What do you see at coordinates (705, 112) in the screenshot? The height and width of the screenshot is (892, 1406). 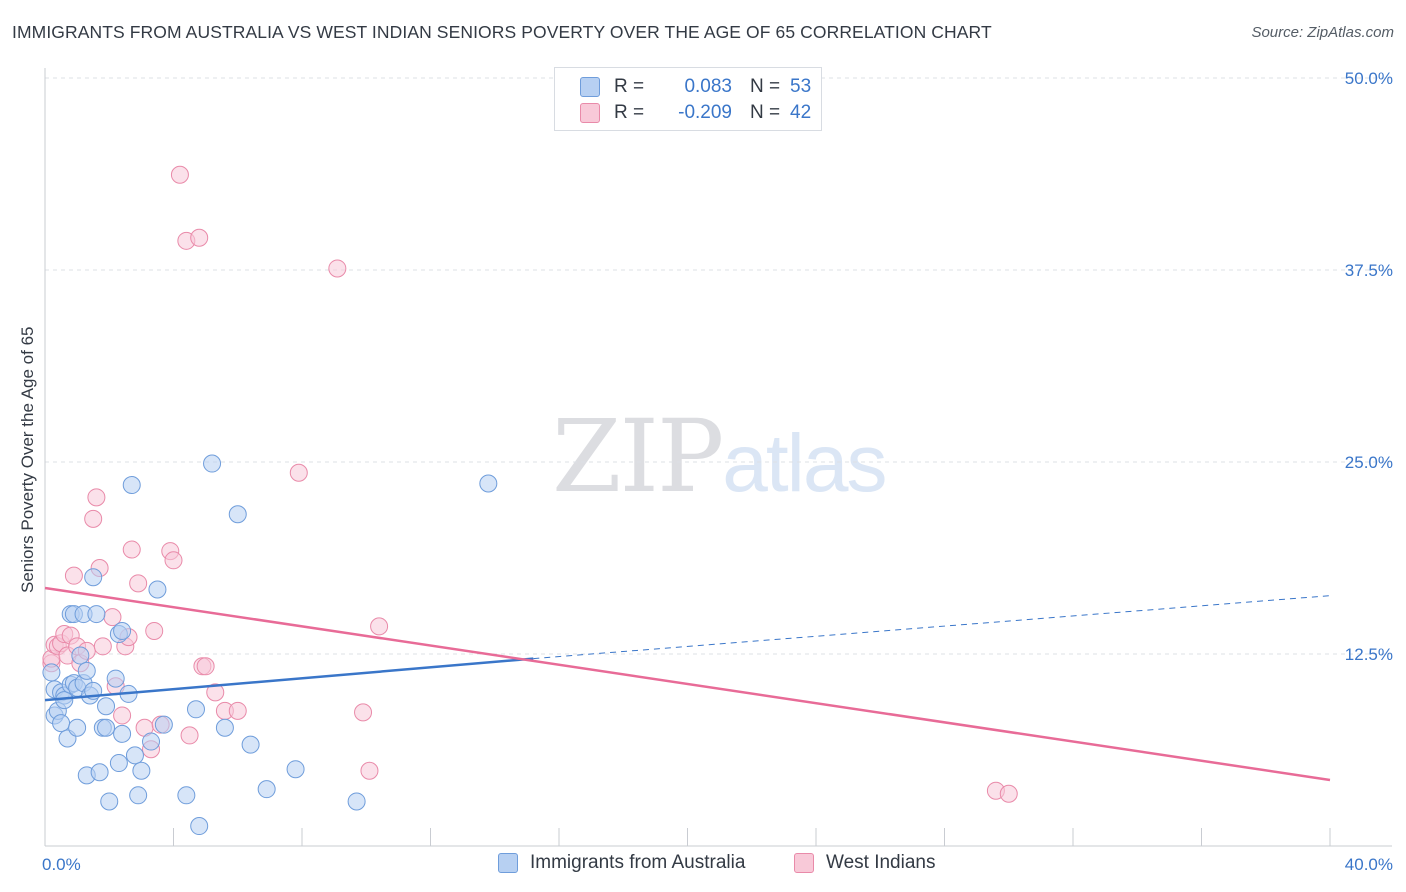 I see `legend-r-value: -0.209` at bounding box center [705, 112].